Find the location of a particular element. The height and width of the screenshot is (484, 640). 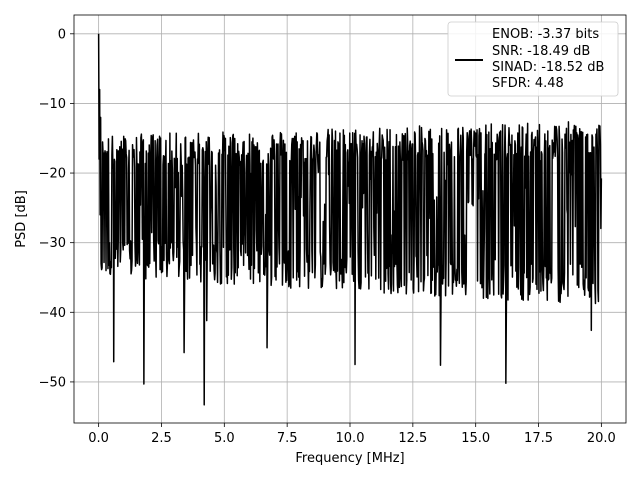

x-tick-label: 5.0 is located at coordinates (224, 438).